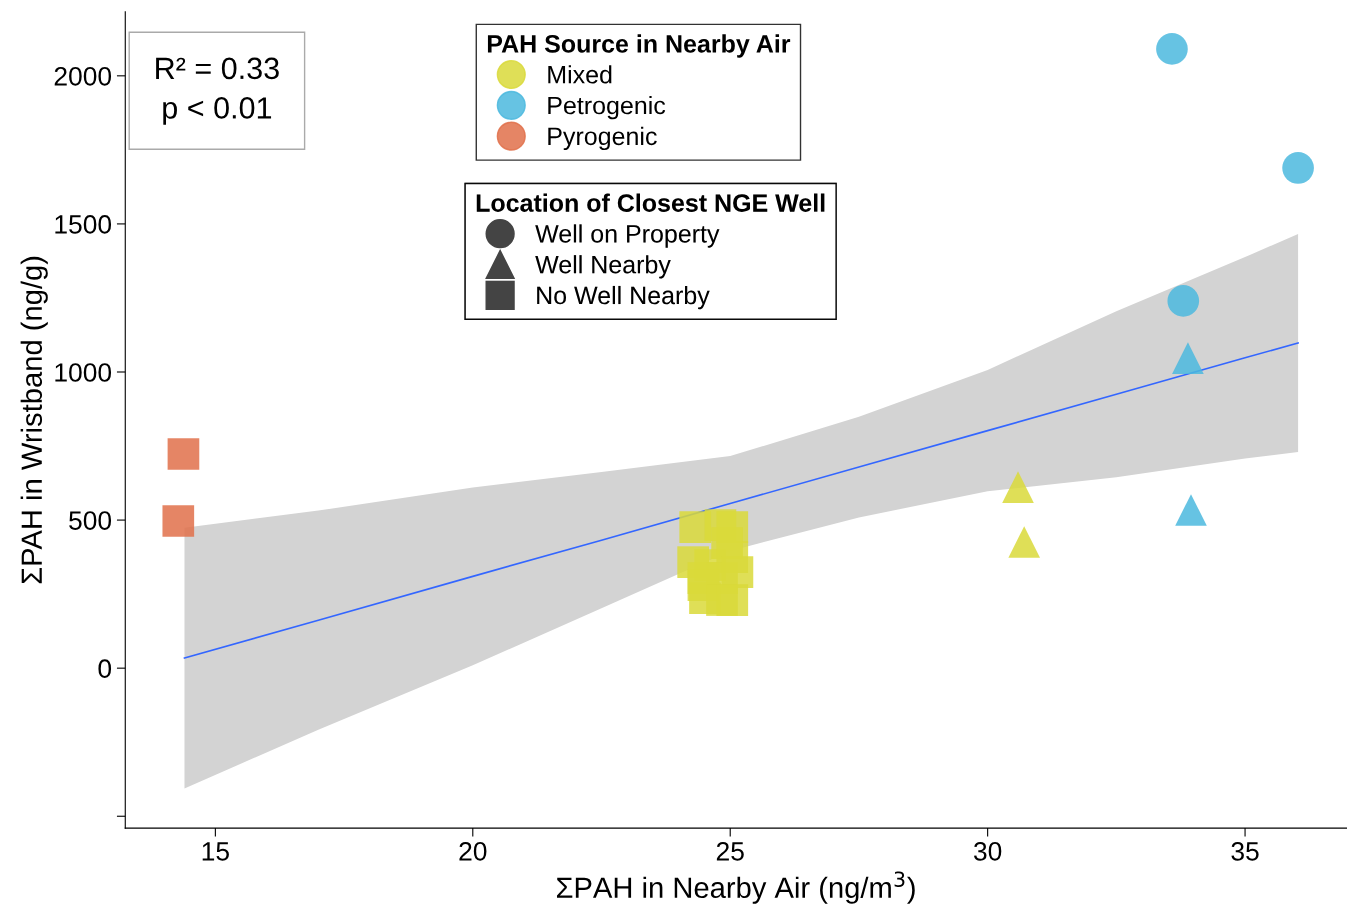 This screenshot has height=912, width=1347. I want to click on x-tick-label: 15, so click(215, 851).